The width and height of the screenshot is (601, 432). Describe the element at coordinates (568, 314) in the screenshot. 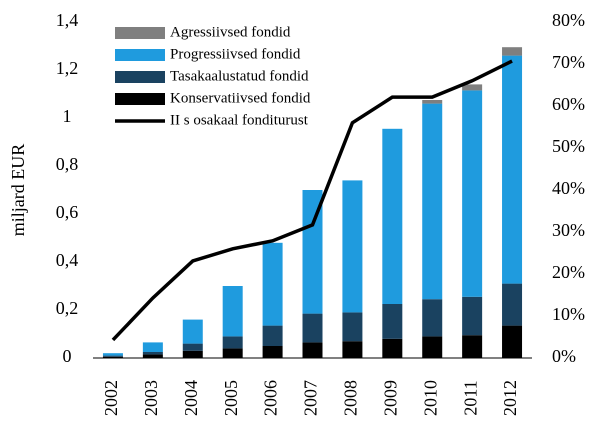

I see `y2-tick-label: 10%` at that location.